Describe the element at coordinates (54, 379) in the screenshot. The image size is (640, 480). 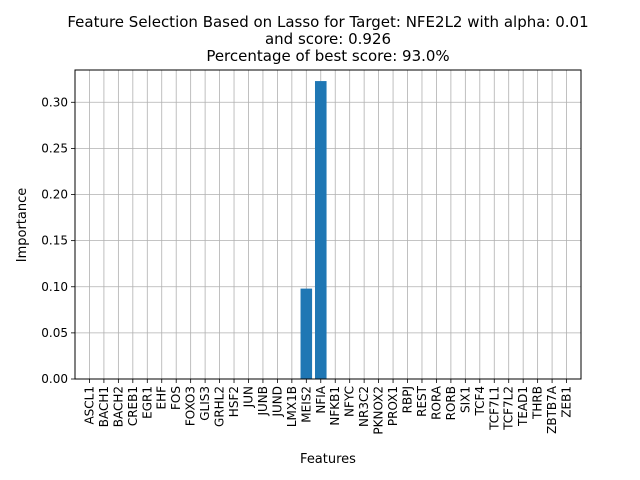
I see `y-tick-label: 0.00` at that location.